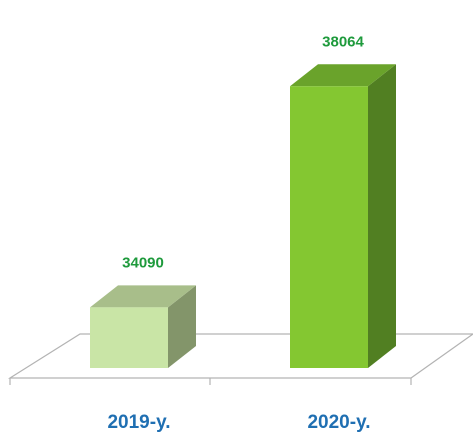  What do you see at coordinates (143, 262) in the screenshot?
I see `data-label: 34090` at bounding box center [143, 262].